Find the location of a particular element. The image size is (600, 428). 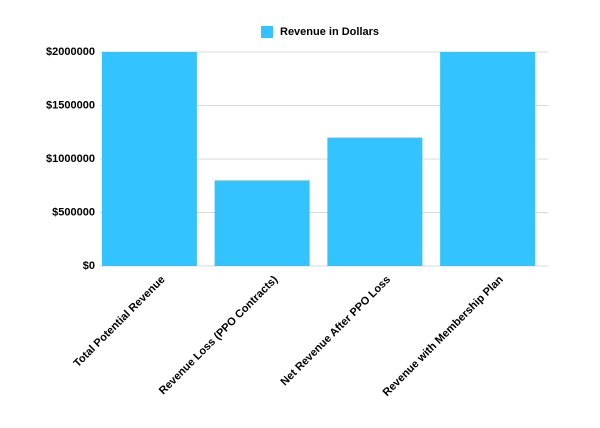

x-tick-label: Total Potential Revenue is located at coordinates (119, 322).